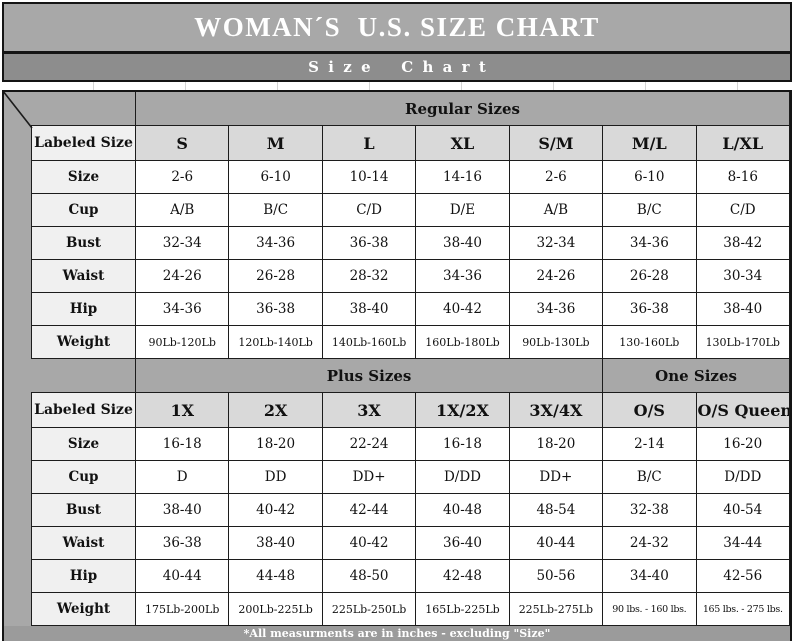 This screenshot has width=794, height=641. I want to click on weight-value-cell: 90Lb-120Lb, so click(182, 342).